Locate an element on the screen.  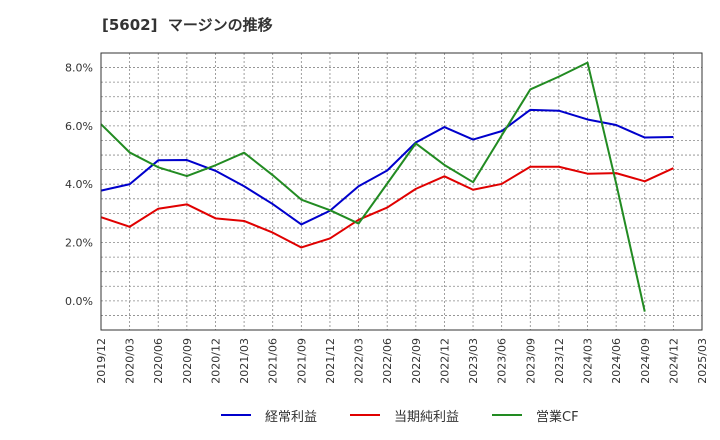
x-tick-label: 2021/06 is located at coordinates (273, 361).